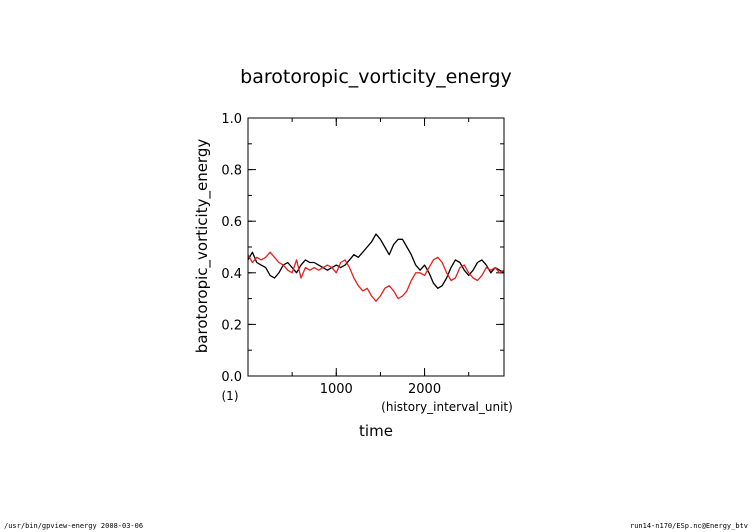 Image resolution: width=752 pixels, height=532 pixels. Describe the element at coordinates (230, 396) in the screenshot. I see `y-axis-unit: (1)` at that location.